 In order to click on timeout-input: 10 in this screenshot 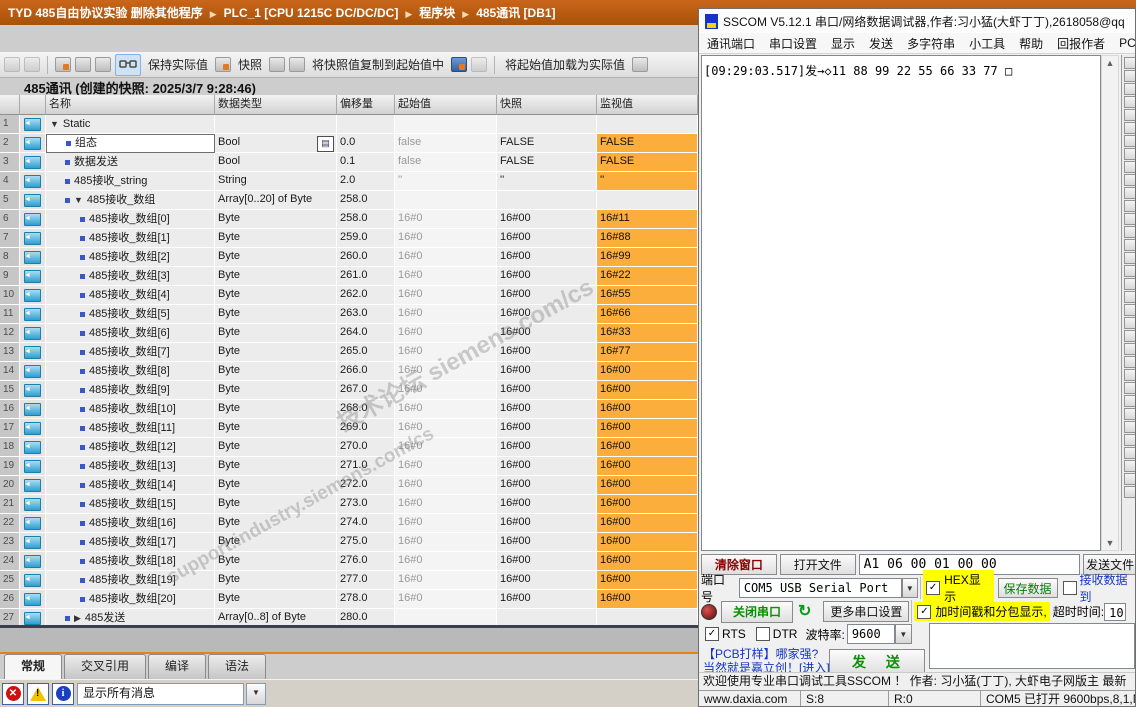, I will do `click(1115, 611)`.